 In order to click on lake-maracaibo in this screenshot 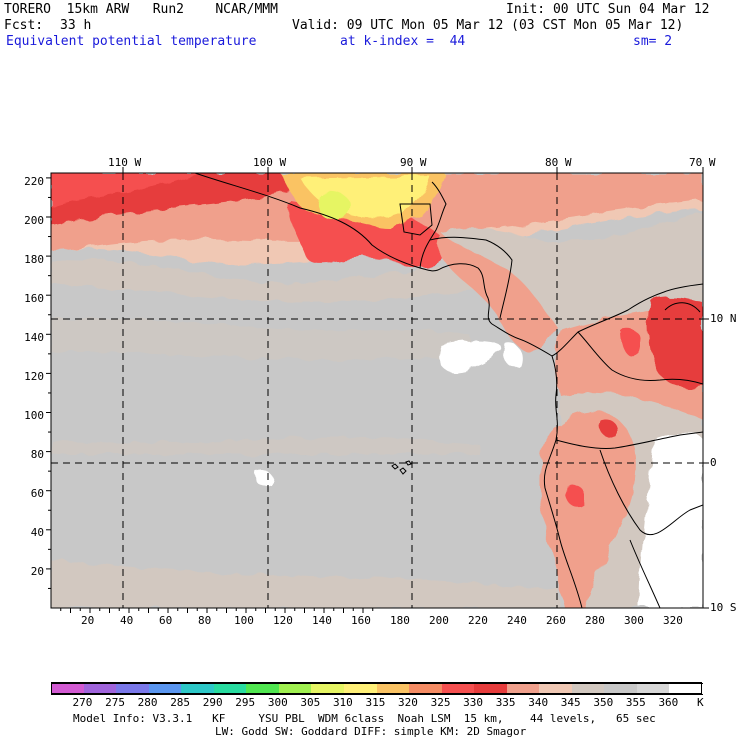, I will do `click(682, 307)`.